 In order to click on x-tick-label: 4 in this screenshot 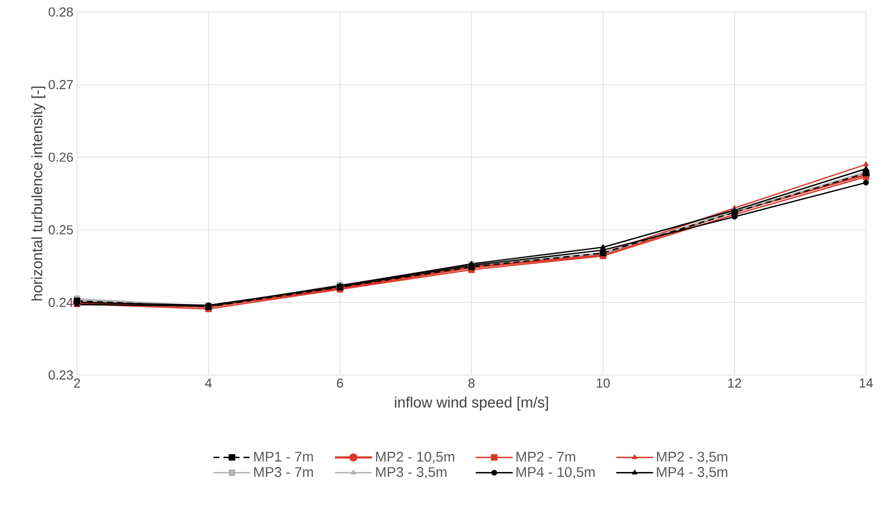, I will do `click(208, 383)`.